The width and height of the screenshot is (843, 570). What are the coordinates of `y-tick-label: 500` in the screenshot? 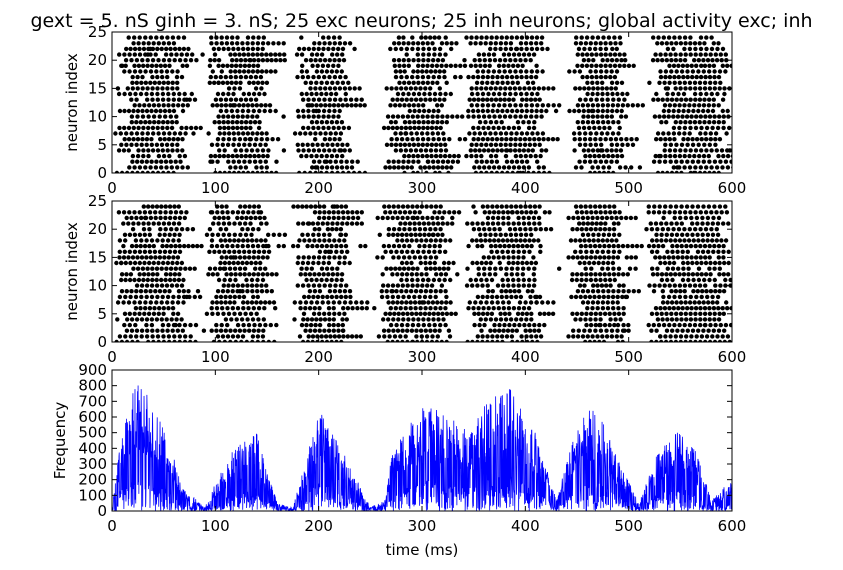 It's located at (92, 433).